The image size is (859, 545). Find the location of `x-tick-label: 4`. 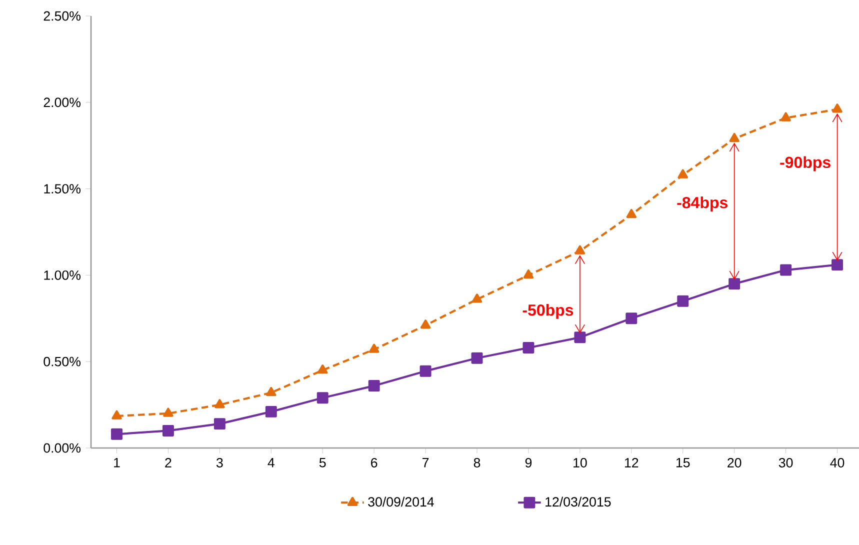

x-tick-label: 4 is located at coordinates (271, 463).